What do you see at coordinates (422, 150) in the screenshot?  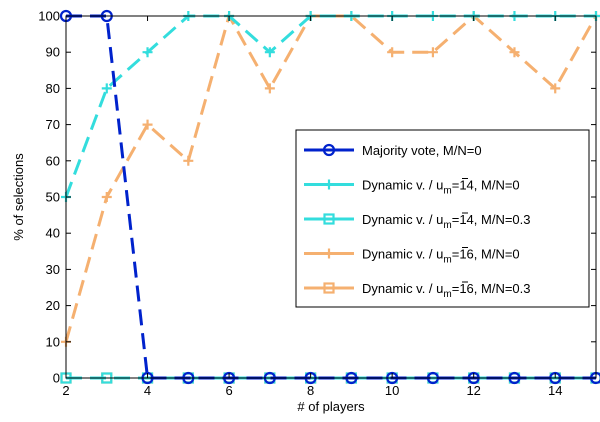 I see `legend-label: Majority vote, M/N=0` at bounding box center [422, 150].